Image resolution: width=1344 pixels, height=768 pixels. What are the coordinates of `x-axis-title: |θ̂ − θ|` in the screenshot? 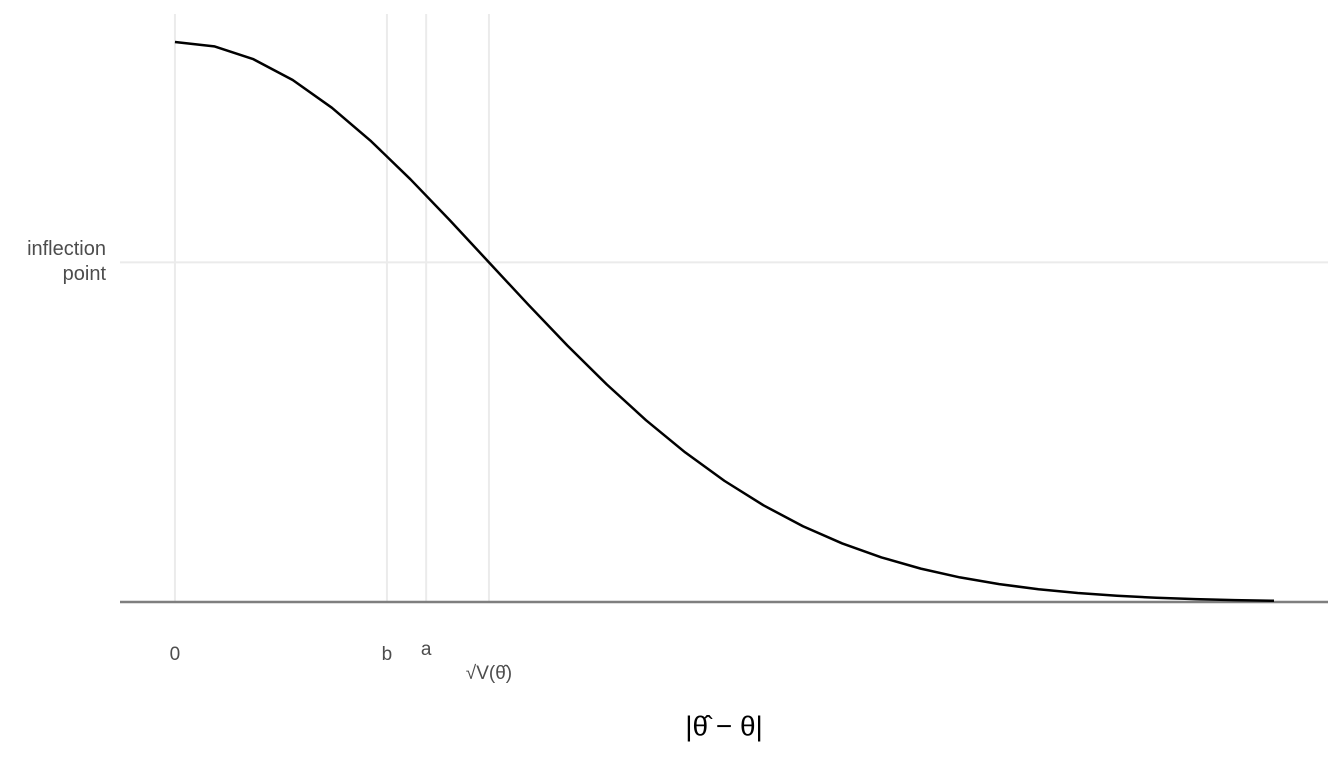 It's located at (724, 725).